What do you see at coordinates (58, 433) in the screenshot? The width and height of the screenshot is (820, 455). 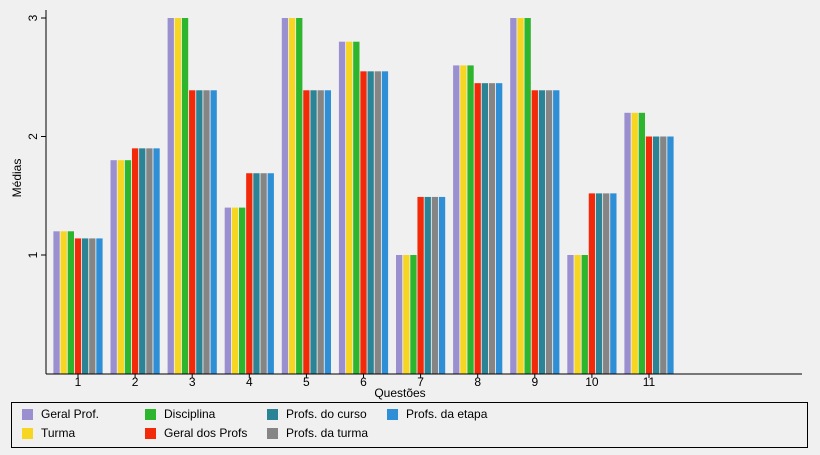 I see `legend-label: Turma` at bounding box center [58, 433].